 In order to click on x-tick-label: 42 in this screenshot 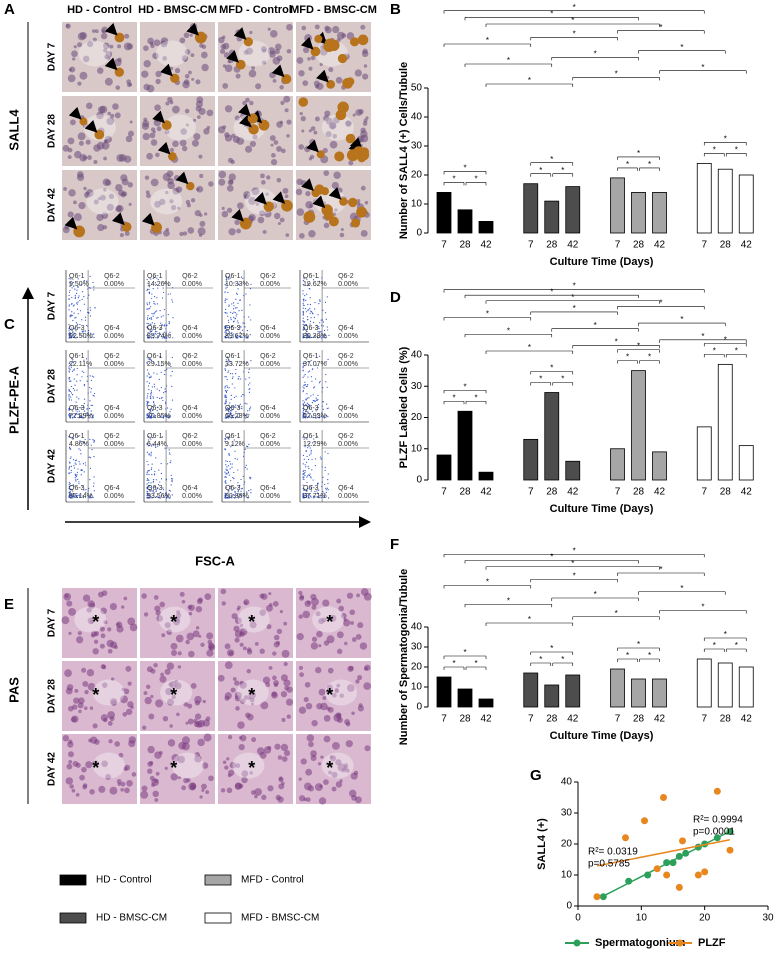, I will do `click(747, 719)`.